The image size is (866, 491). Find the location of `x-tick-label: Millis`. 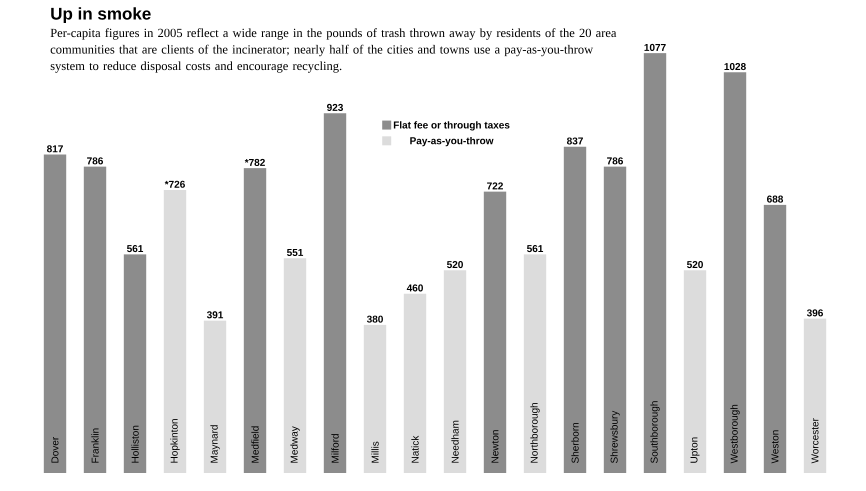

x-tick-label: Millis is located at coordinates (375, 452).